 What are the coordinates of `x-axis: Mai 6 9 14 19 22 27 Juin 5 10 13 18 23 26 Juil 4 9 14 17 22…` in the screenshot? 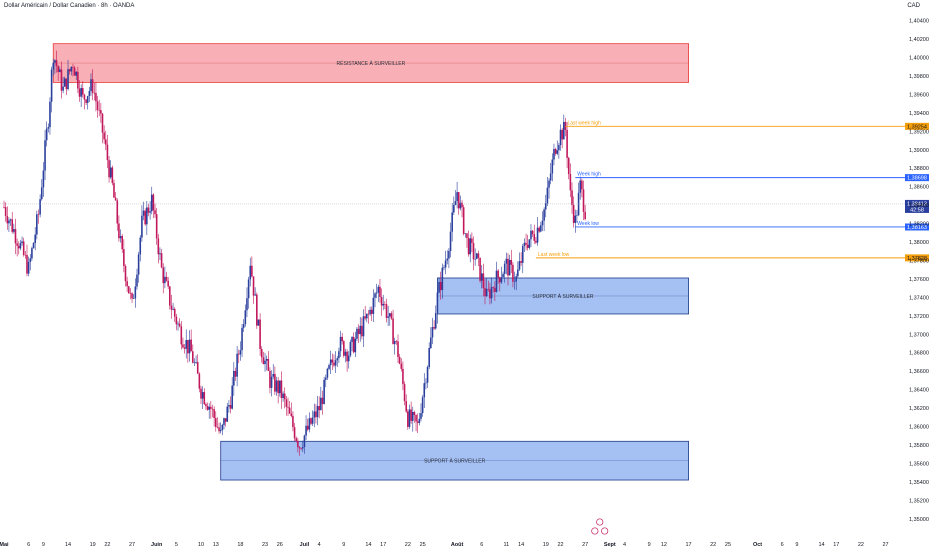 It's located at (444, 545).